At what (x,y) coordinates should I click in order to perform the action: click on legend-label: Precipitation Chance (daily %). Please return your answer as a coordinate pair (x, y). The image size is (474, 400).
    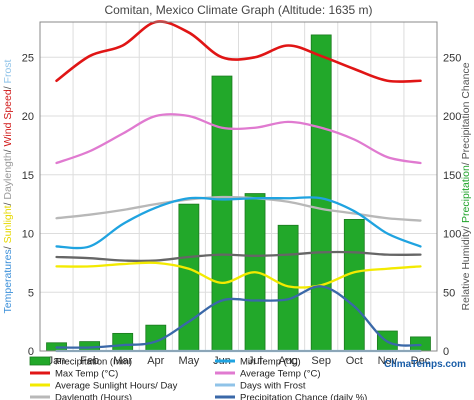
    Looking at the image, I should click on (303, 396).